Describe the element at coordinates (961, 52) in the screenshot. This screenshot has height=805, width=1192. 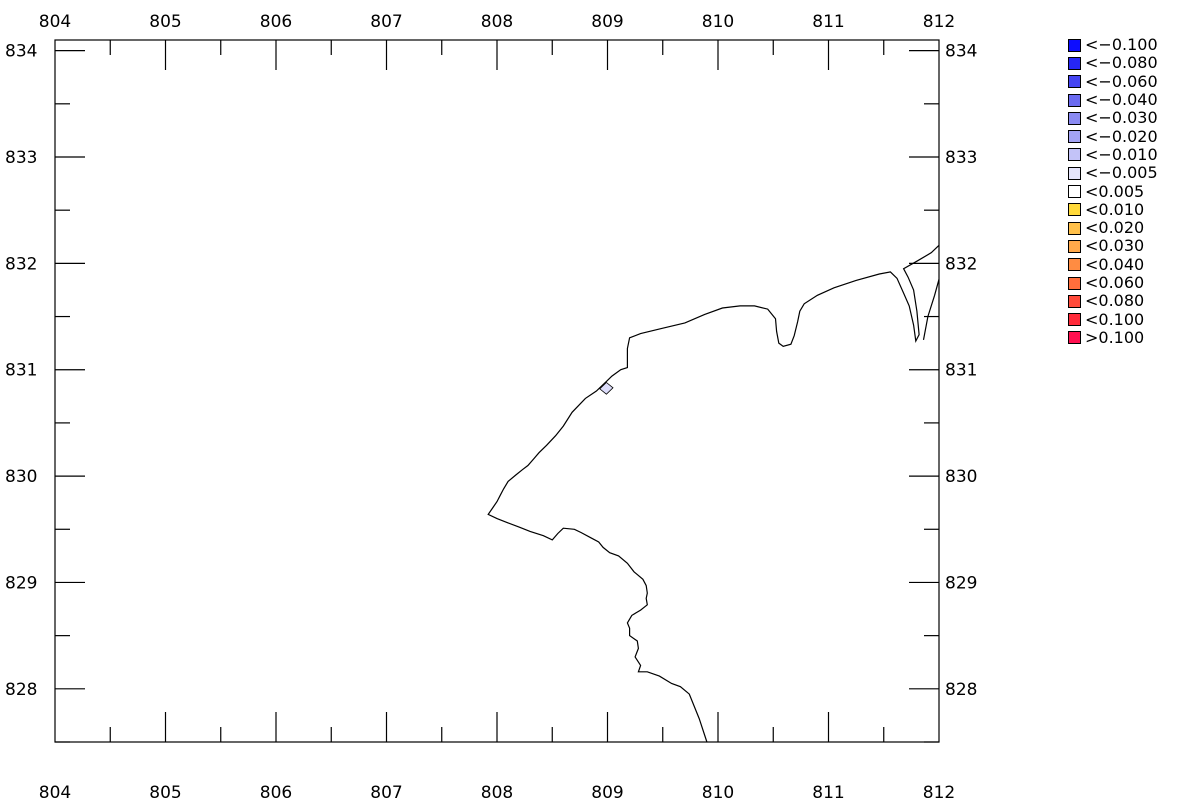
I see `y-tick-label-right: 834` at that location.